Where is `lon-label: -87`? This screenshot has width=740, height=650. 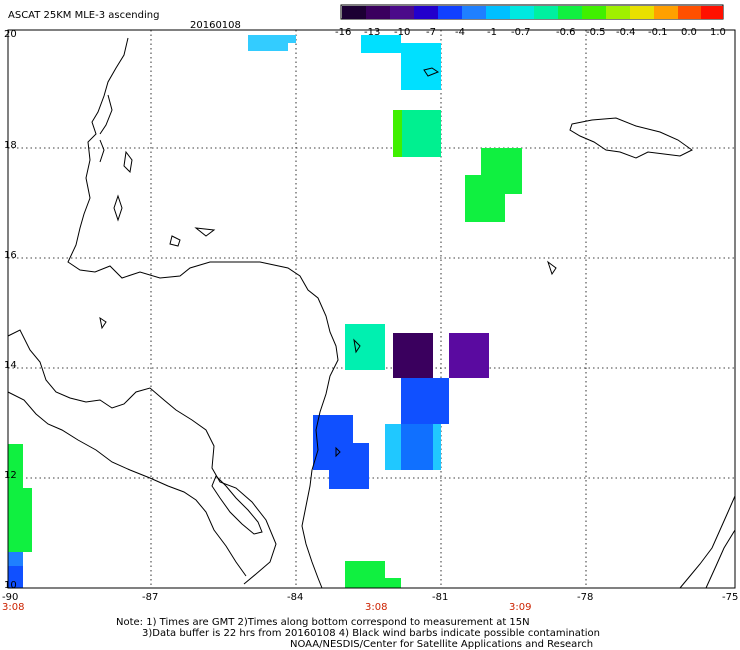
lon-label: -87 is located at coordinates (150, 597).